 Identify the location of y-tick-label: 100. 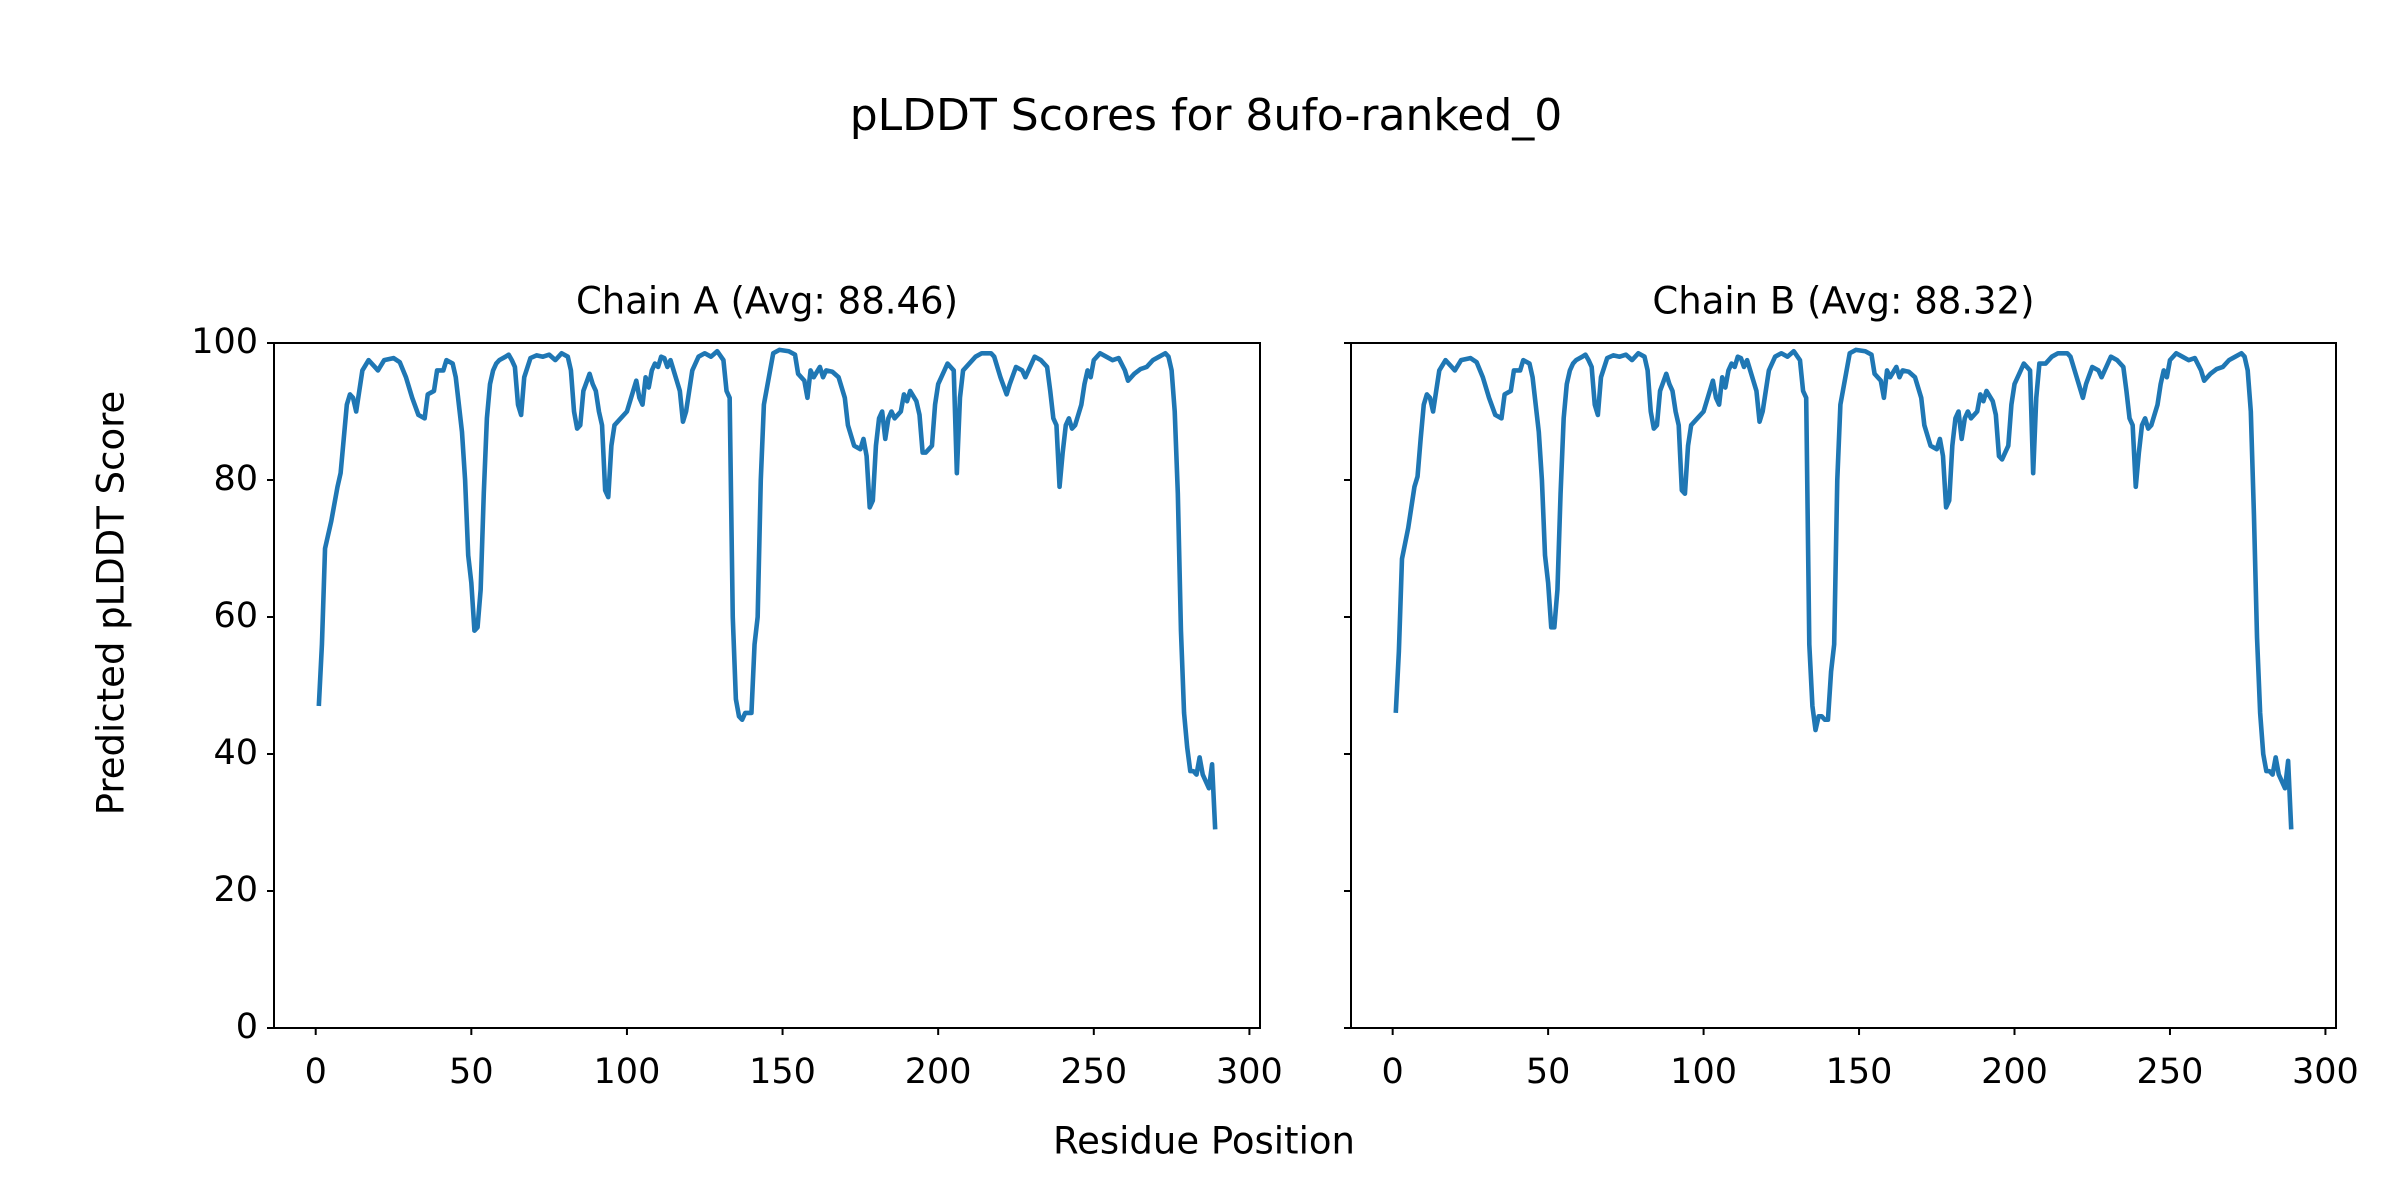
(224, 342).